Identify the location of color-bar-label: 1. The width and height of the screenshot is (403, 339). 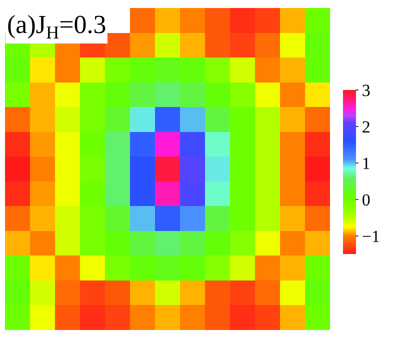
(366, 164).